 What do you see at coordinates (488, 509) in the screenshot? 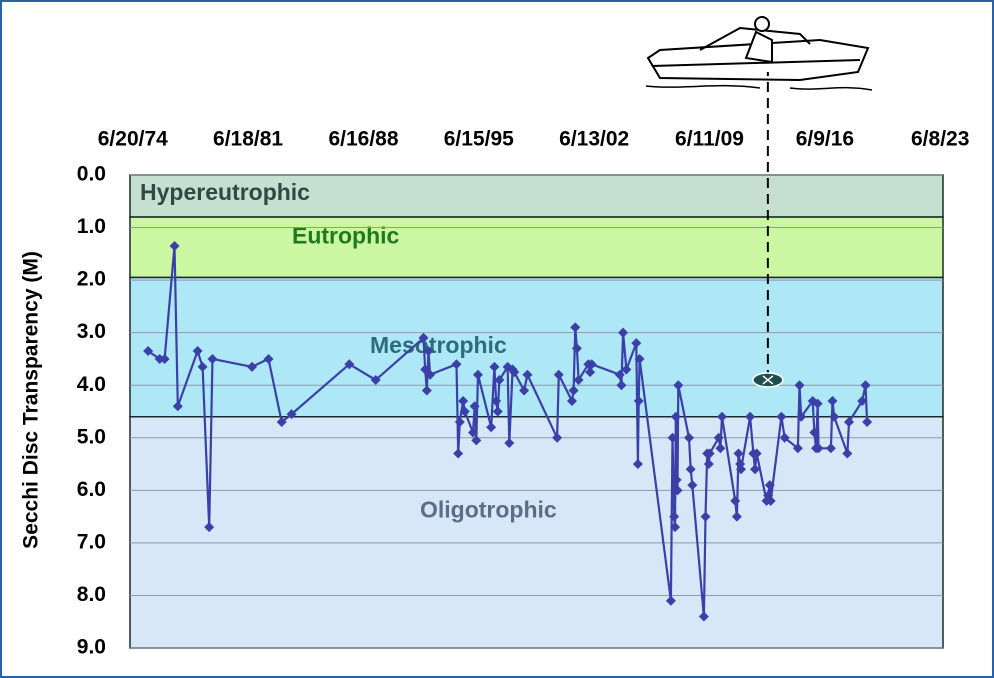
I see `zone-label: Oligotrophic` at bounding box center [488, 509].